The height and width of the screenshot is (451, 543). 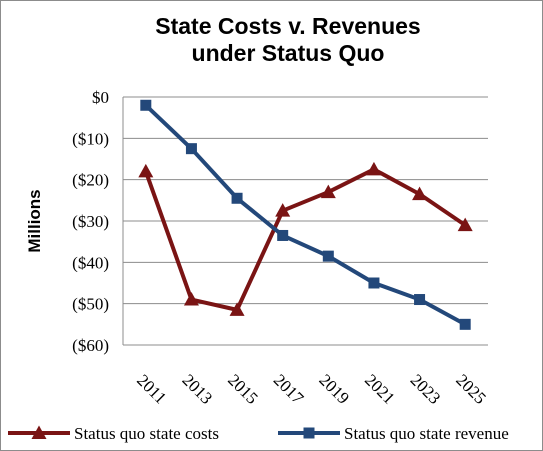 What do you see at coordinates (287, 26) in the screenshot?
I see `chart-title-line-1: State Costs v. Revenues` at bounding box center [287, 26].